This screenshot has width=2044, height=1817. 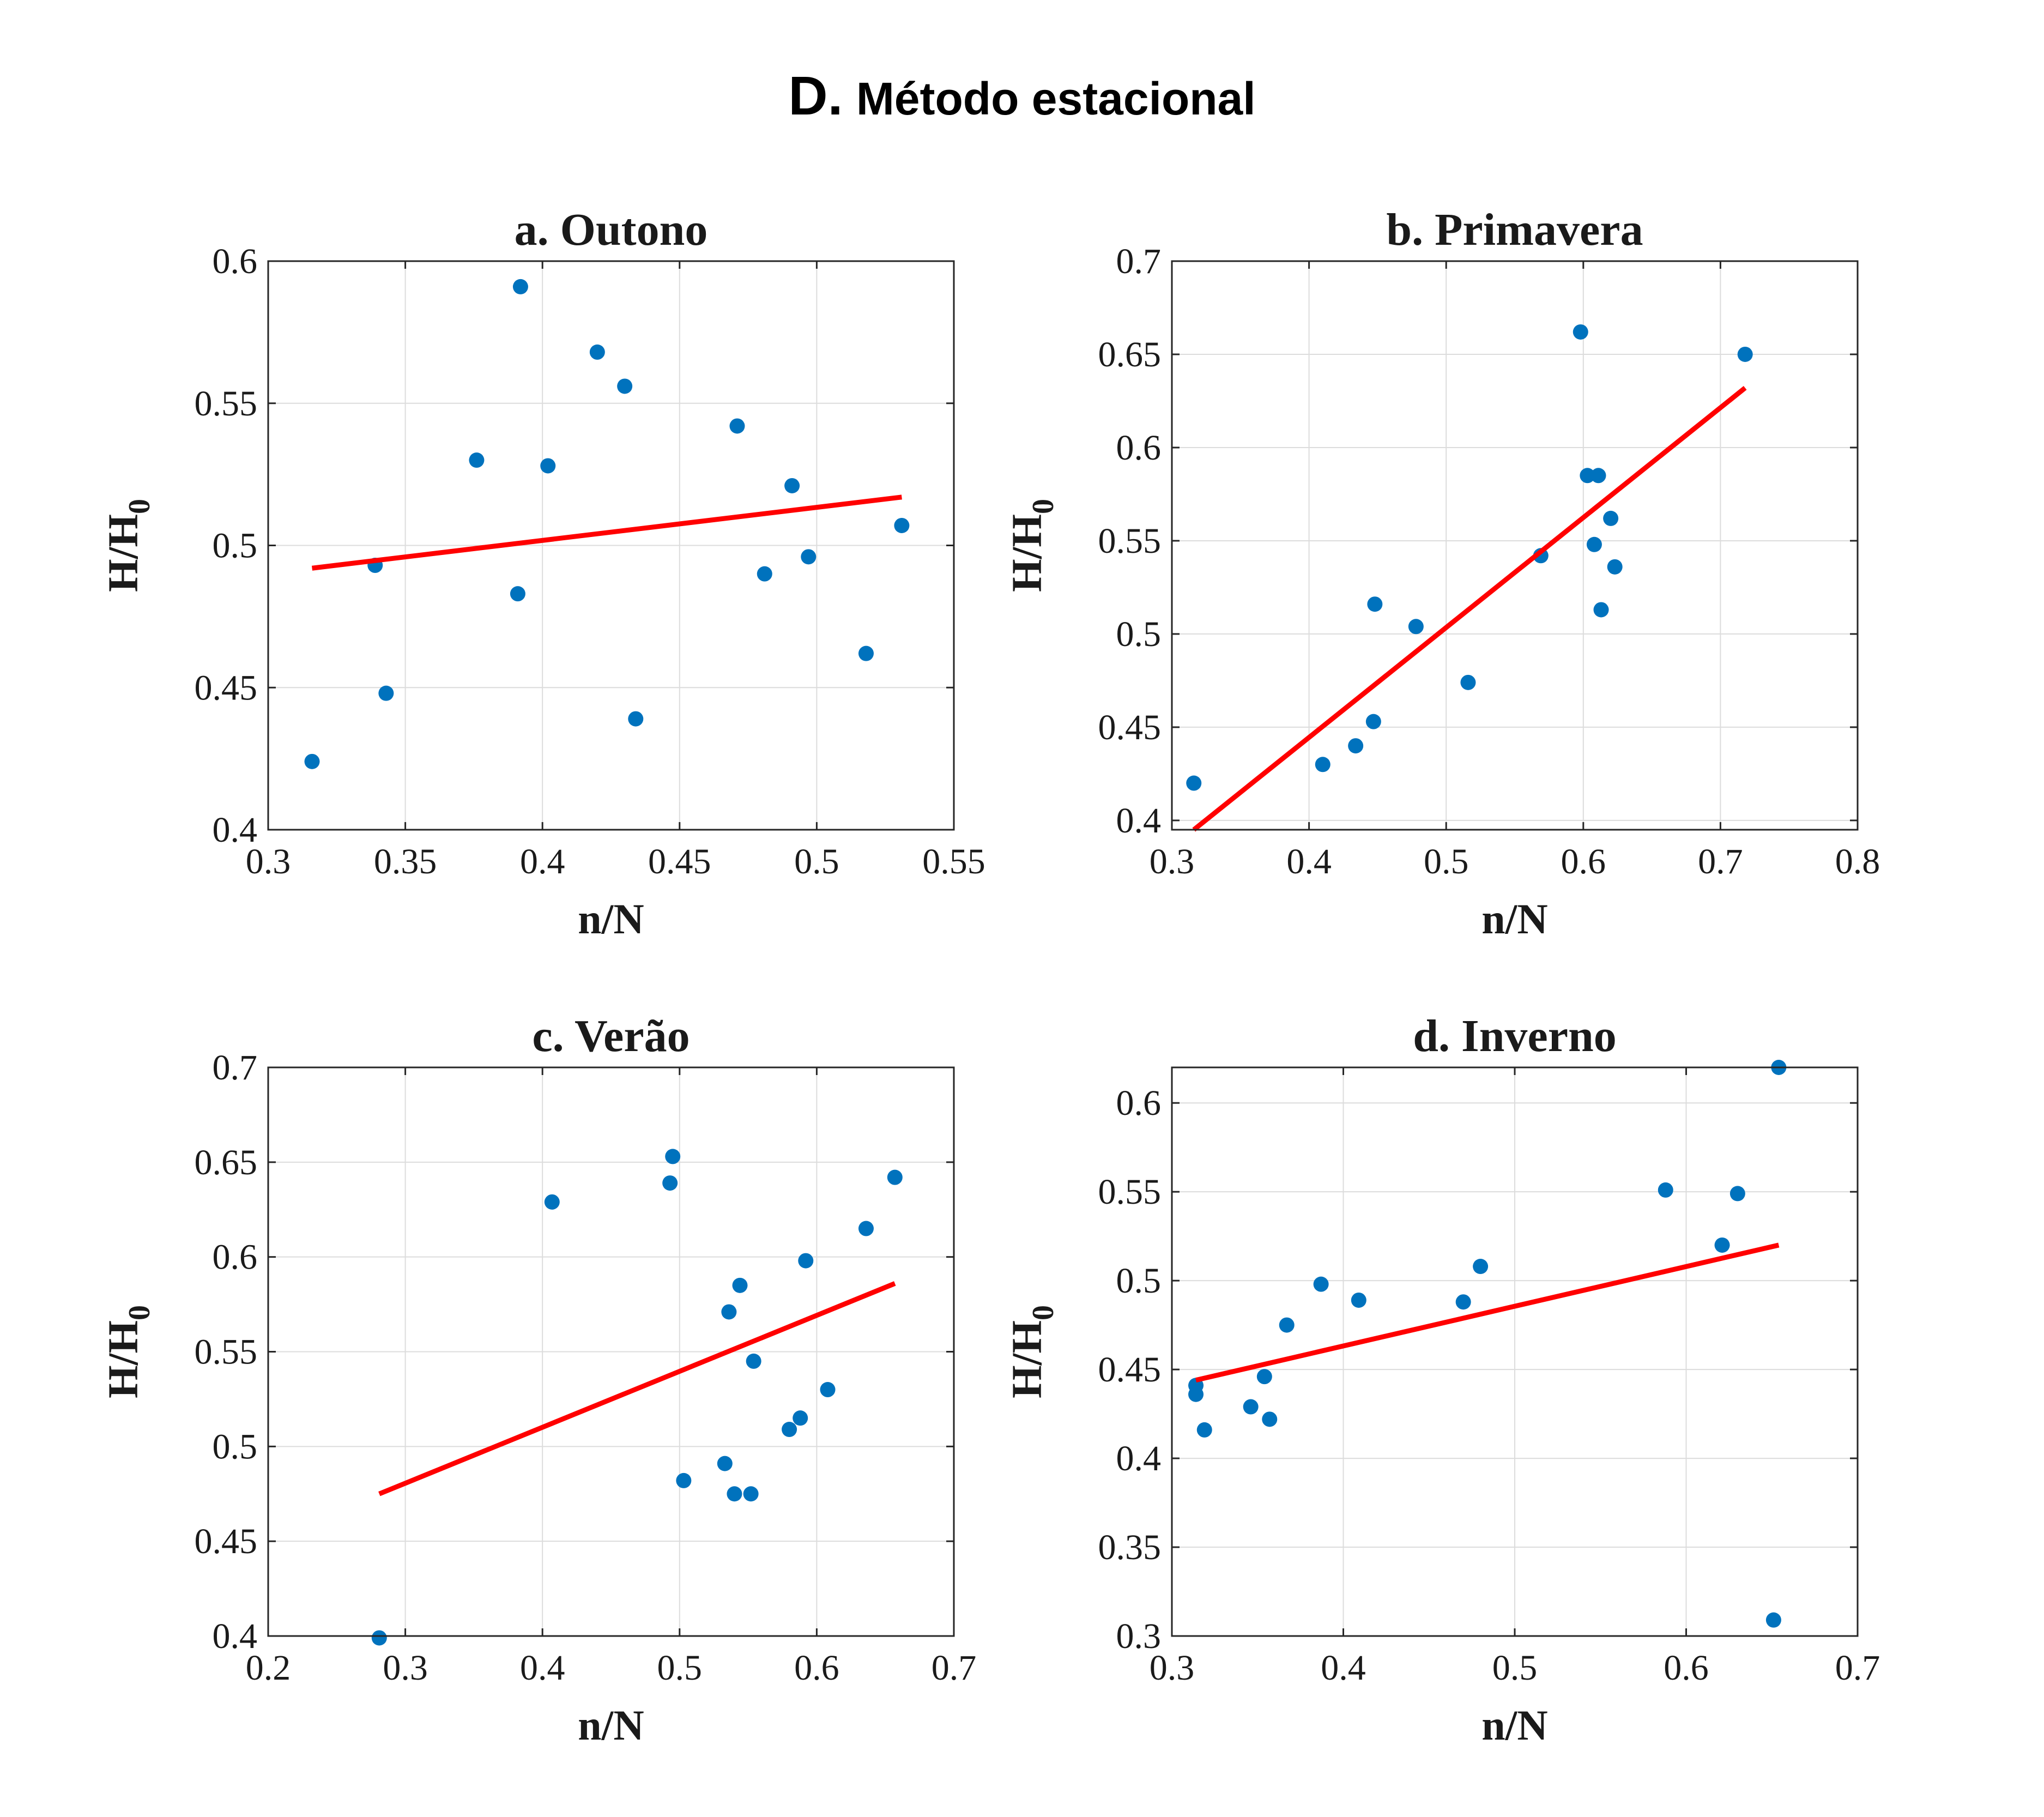 I want to click on y-tick-label: 0.3, so click(x=1139, y=1636).